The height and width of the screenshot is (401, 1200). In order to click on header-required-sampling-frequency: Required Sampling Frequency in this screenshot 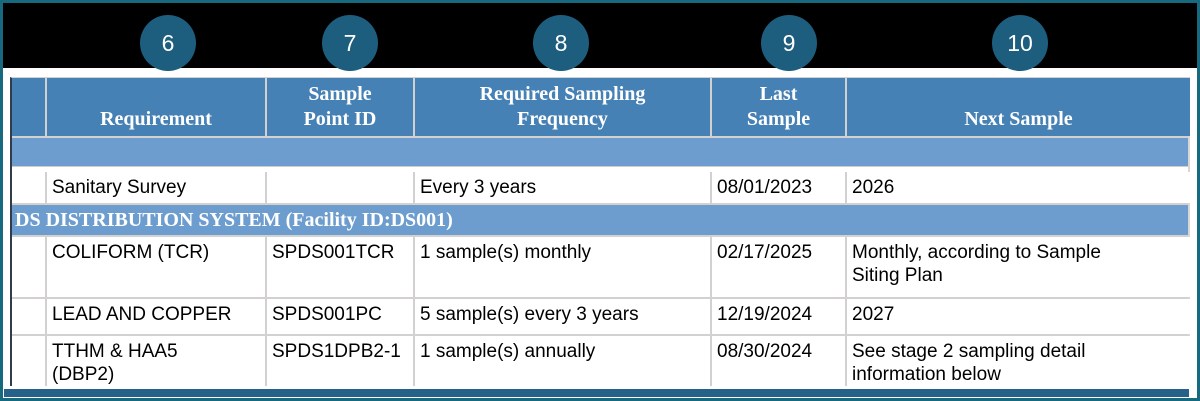, I will do `click(563, 107)`.